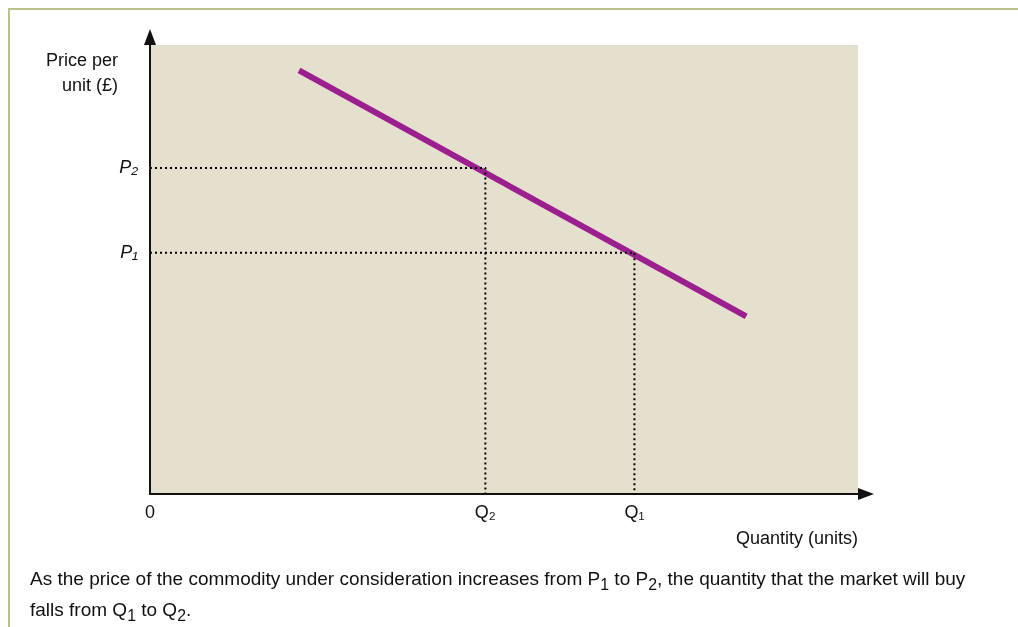 Image resolution: width=1018 pixels, height=627 pixels. Describe the element at coordinates (485, 512) in the screenshot. I see `x-tick-label: Q₂` at that location.